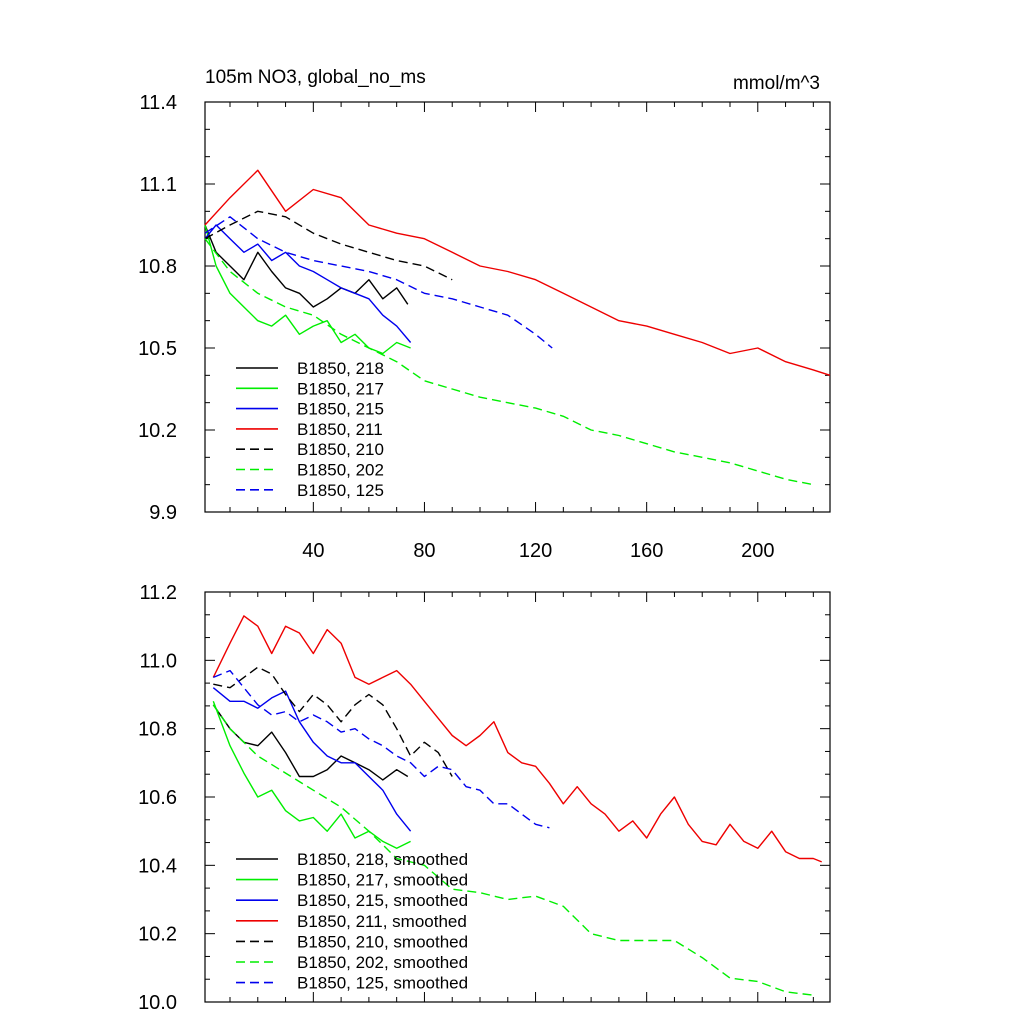 This screenshot has height=1024, width=1024. What do you see at coordinates (382, 880) in the screenshot?
I see `legend-label: B1850, 217, smoothed` at bounding box center [382, 880].